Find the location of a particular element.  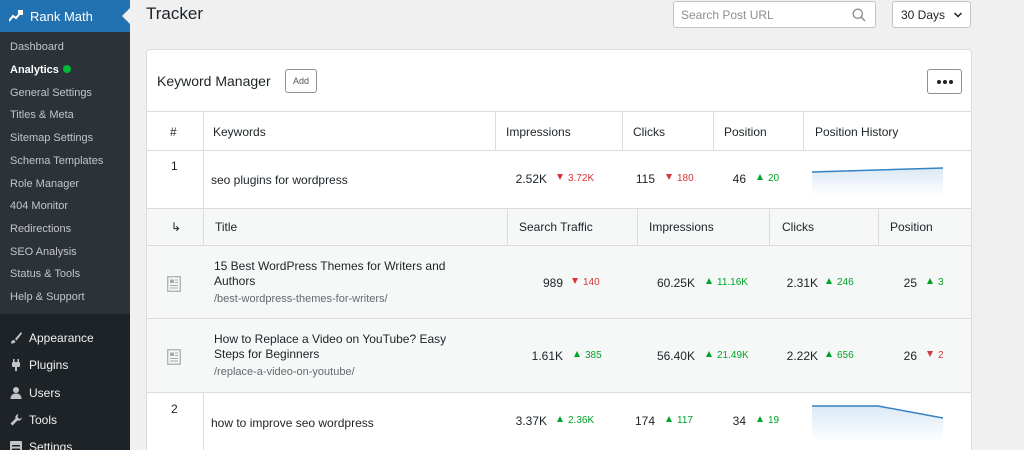

sub-col-header-impressions: Impressions is located at coordinates (681, 227).